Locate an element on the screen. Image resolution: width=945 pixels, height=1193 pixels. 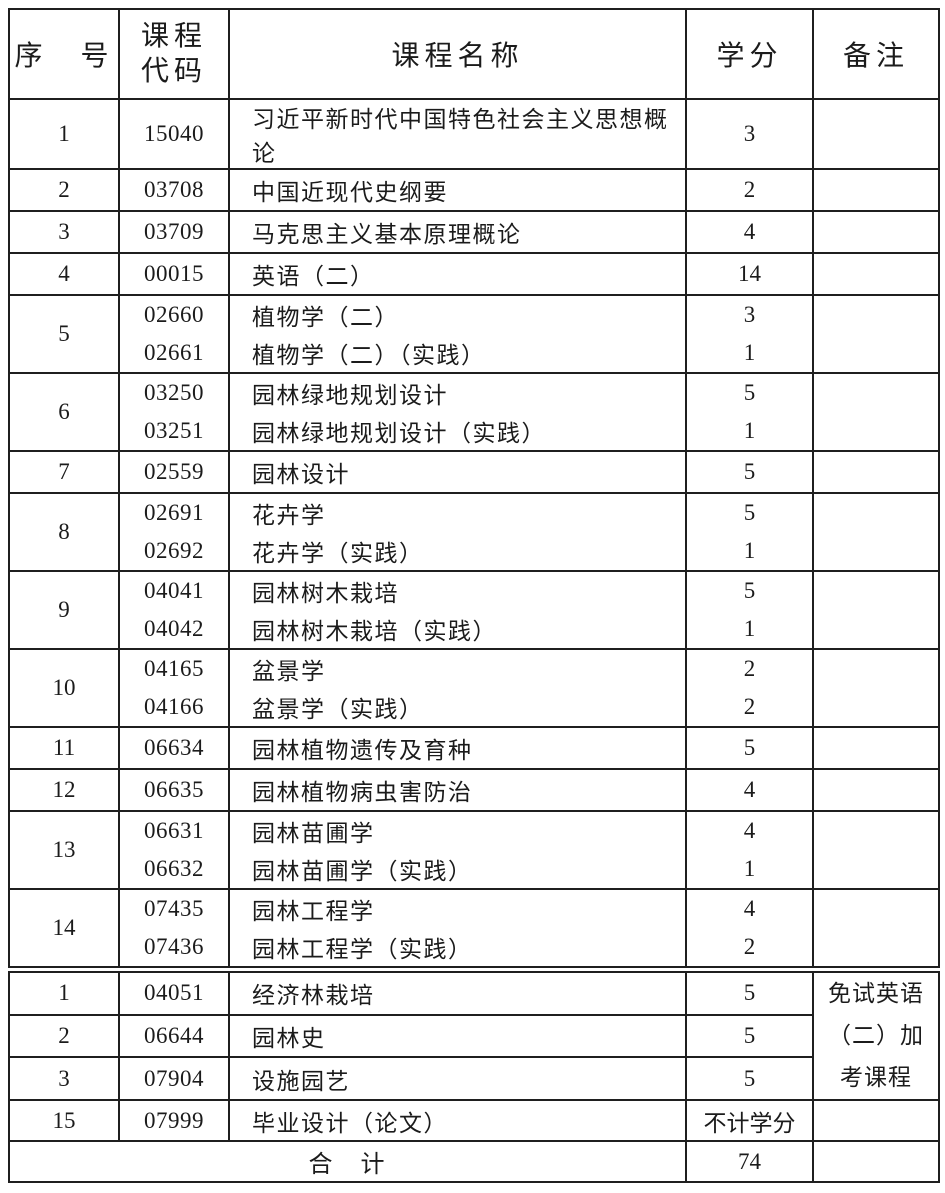
name-cell: 园林史 is located at coordinates (457, 1036).